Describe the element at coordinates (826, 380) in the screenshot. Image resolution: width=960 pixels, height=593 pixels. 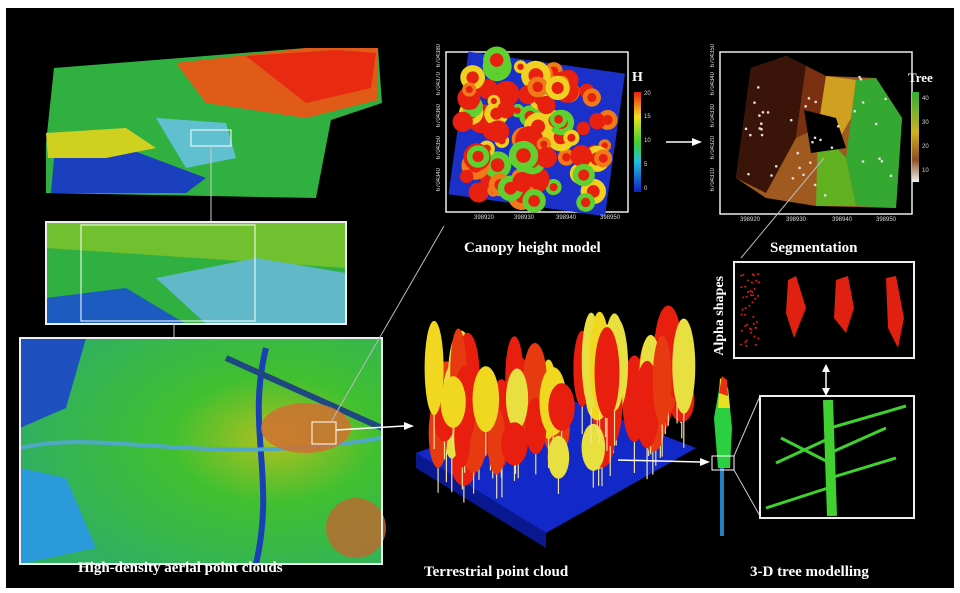
I see `arrow-alpha-to-model` at that location.